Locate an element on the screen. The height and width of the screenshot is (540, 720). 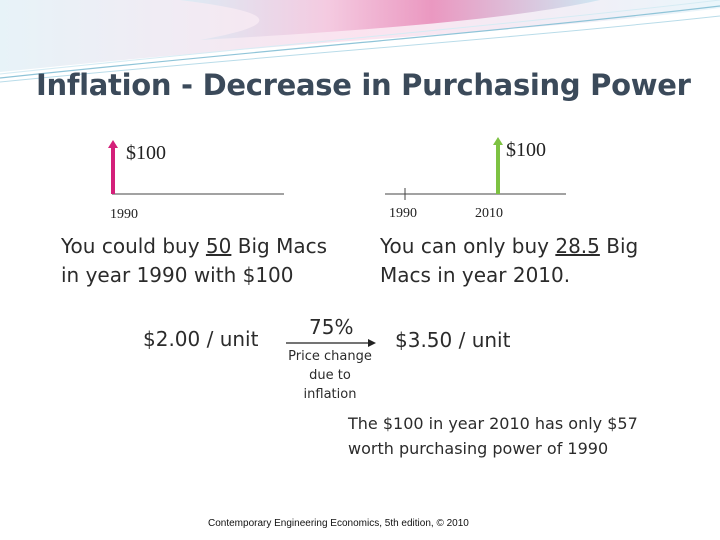
inflation-percent: 75% is located at coordinates (331, 327).